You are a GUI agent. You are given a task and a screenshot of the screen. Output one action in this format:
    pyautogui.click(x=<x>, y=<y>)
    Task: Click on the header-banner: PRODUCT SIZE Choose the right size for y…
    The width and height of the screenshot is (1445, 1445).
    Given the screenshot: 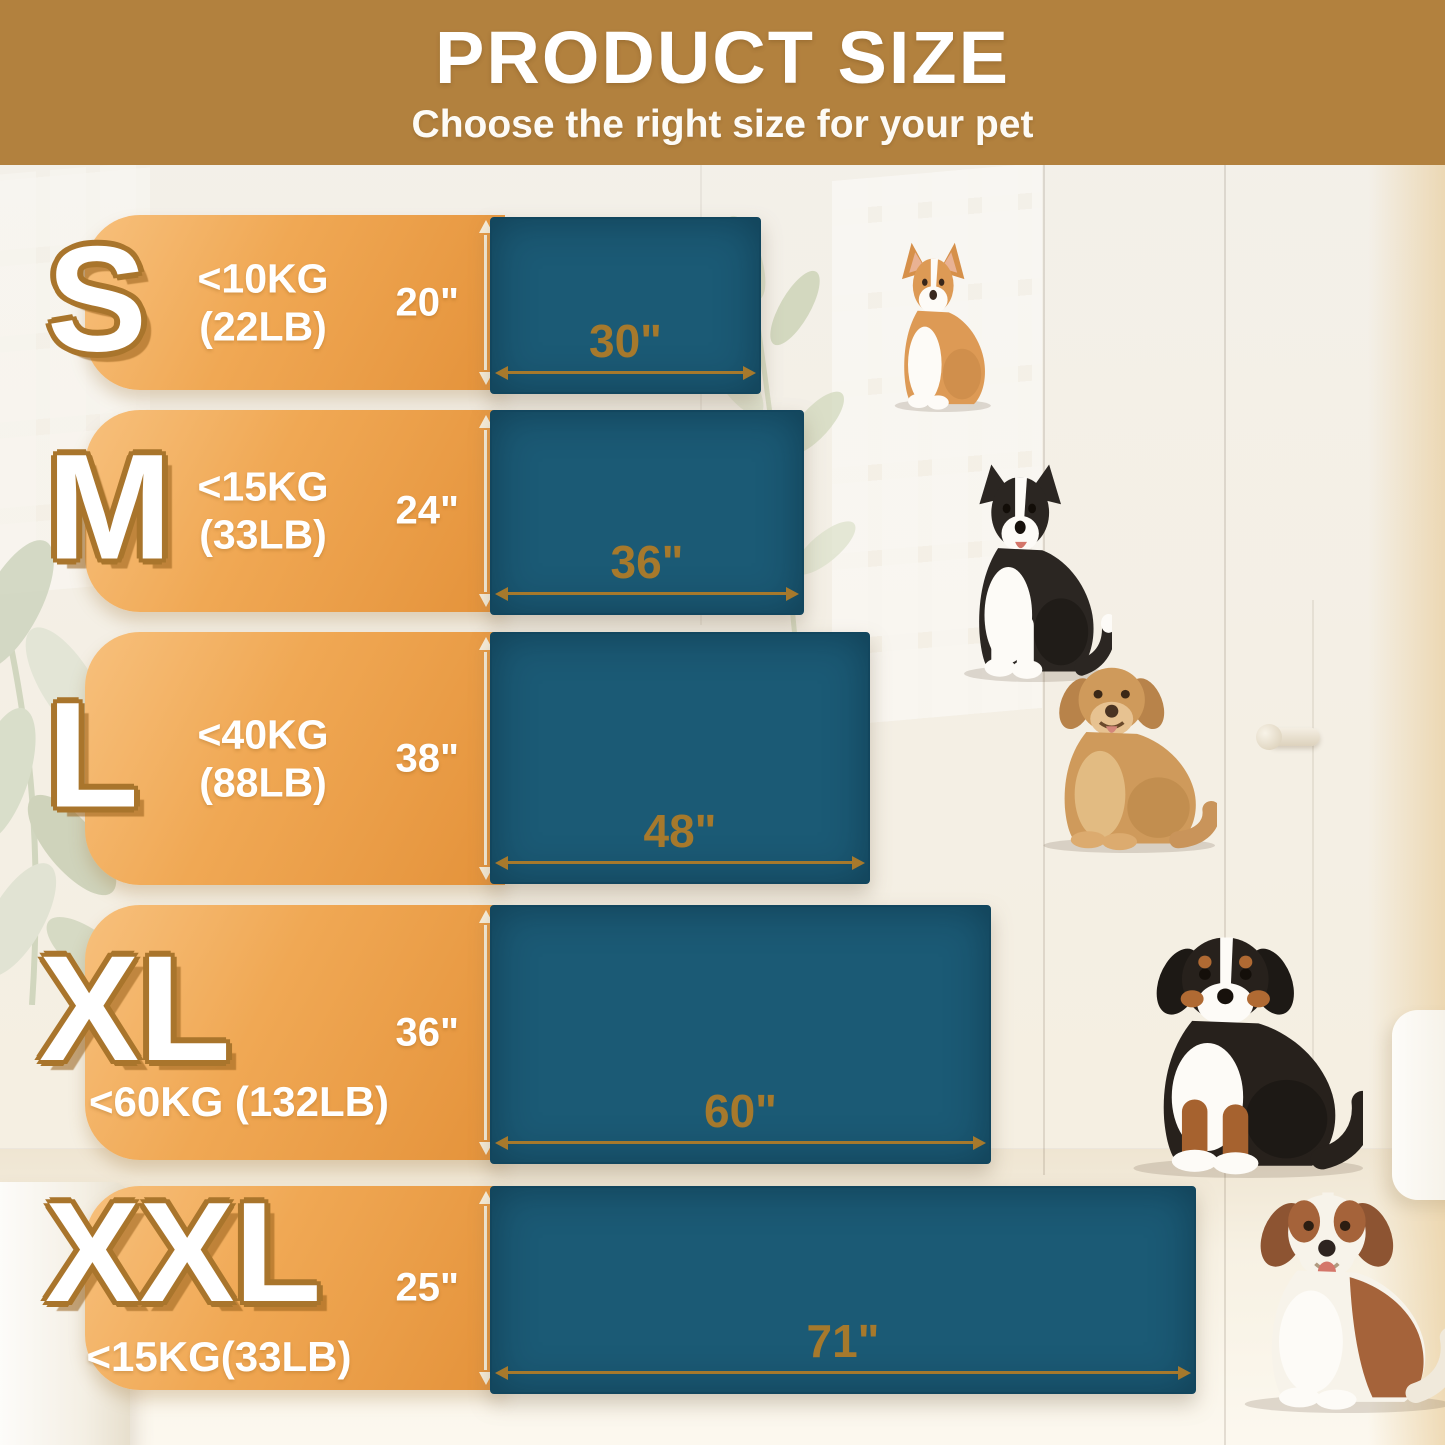 What is the action you would take?
    pyautogui.click(x=722, y=82)
    